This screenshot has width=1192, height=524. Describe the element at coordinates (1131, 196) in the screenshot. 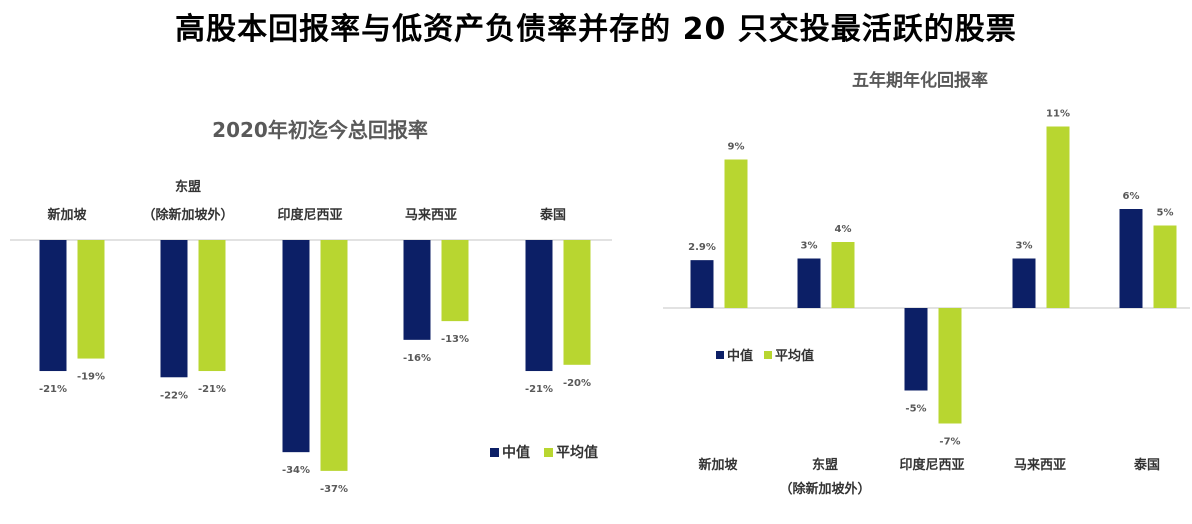

I see `data-label: 6%` at that location.